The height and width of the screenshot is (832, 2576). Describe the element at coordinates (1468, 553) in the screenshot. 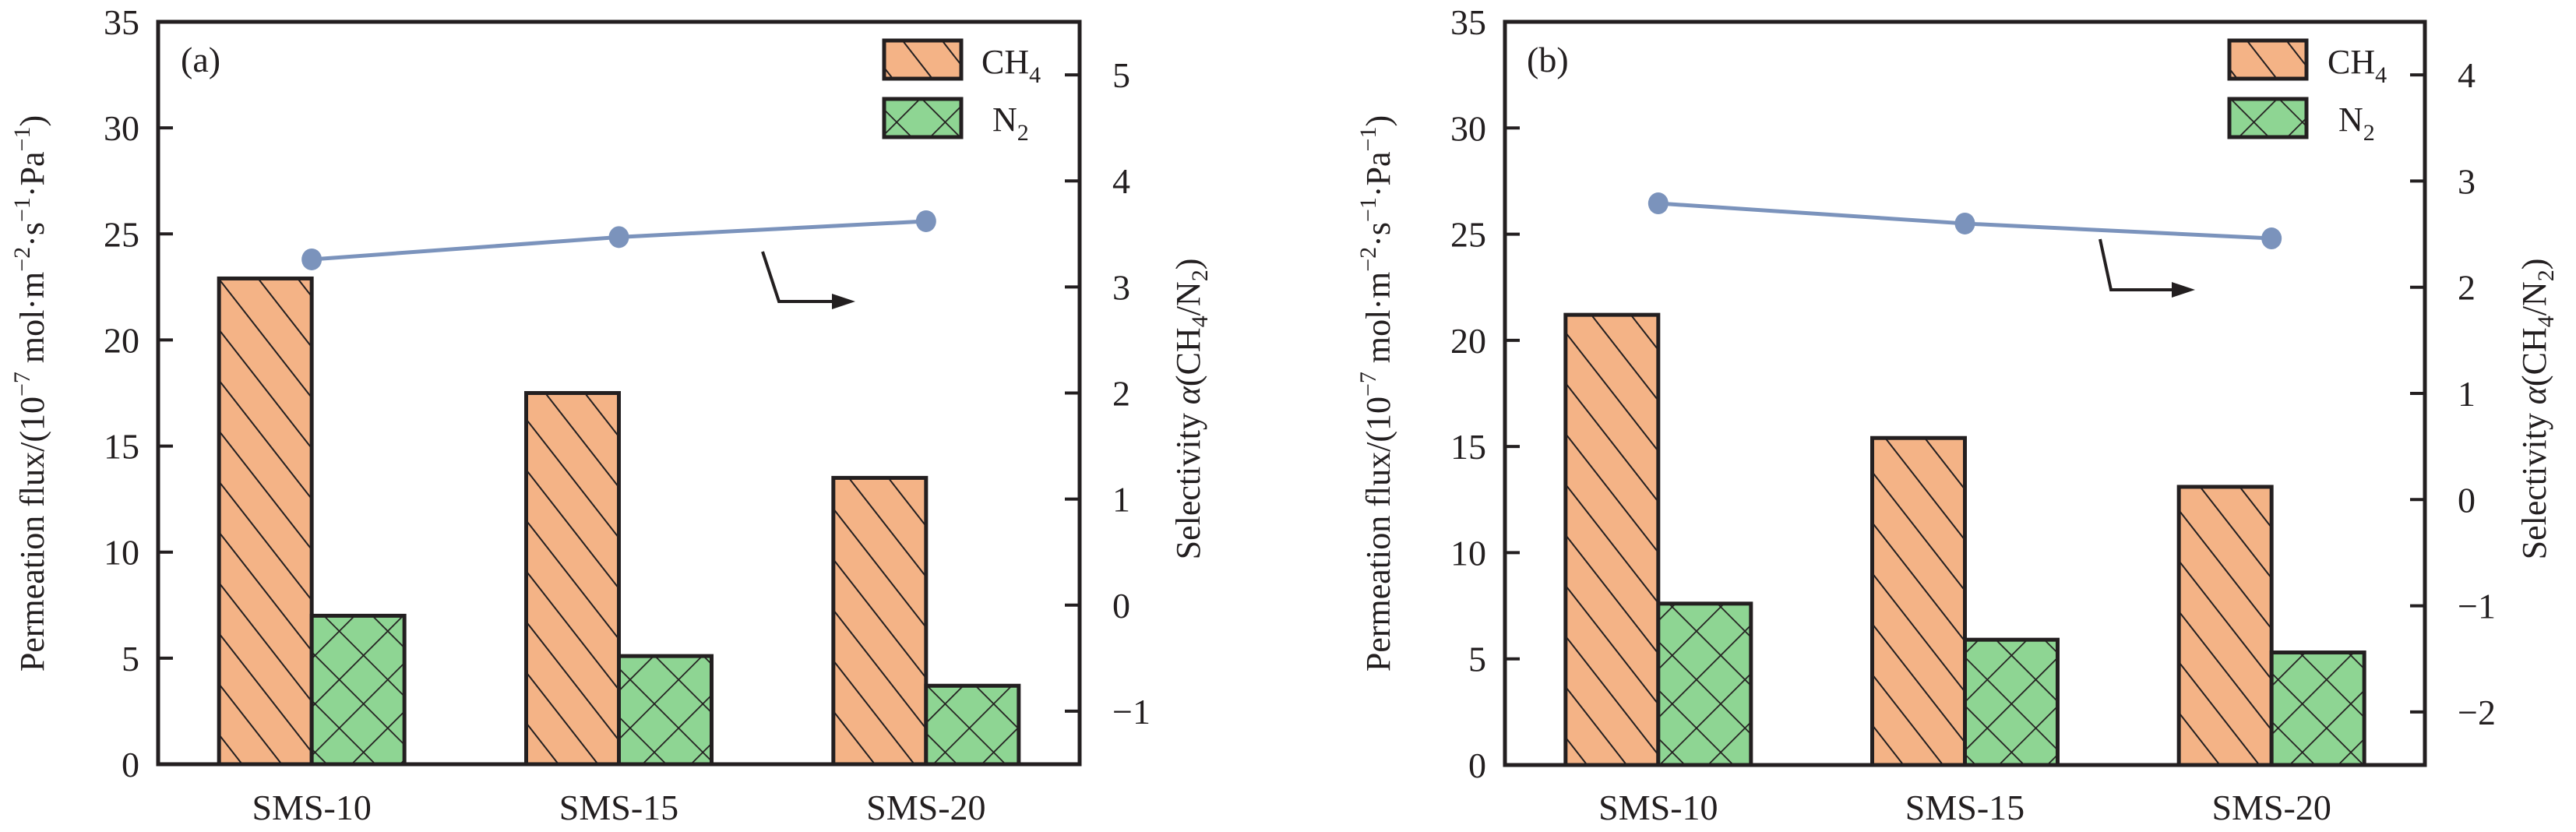

I see `panel-b-y-tick-label: 10` at that location.